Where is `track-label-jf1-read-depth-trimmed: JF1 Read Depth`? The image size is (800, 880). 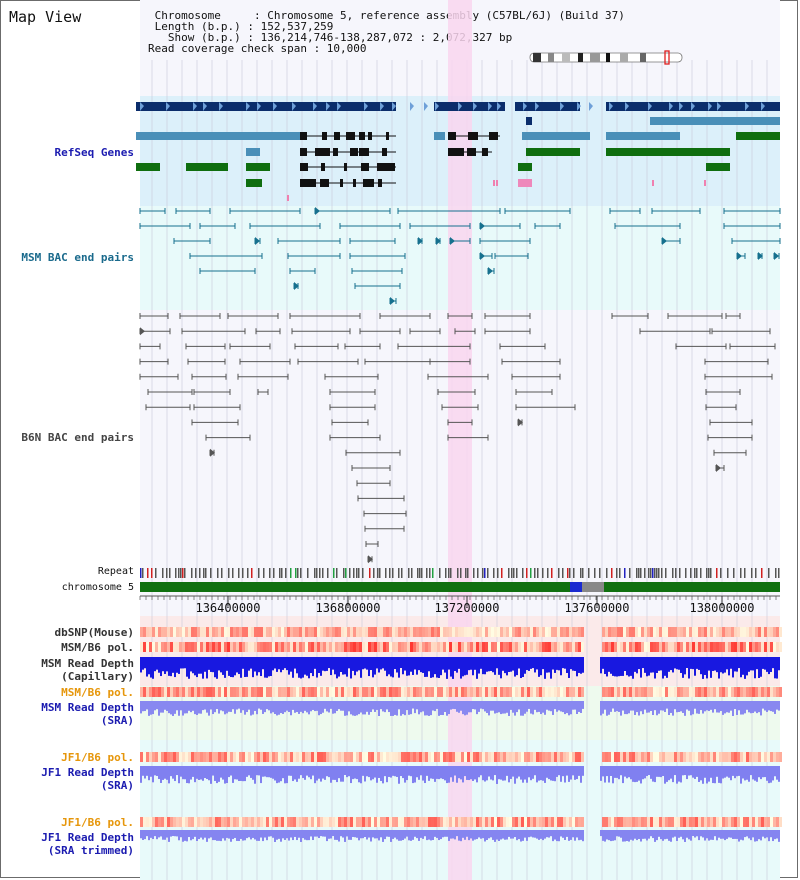
track-label-jf1-read-depth-trimmed: JF1 Read Depth is located at coordinates (87, 837).